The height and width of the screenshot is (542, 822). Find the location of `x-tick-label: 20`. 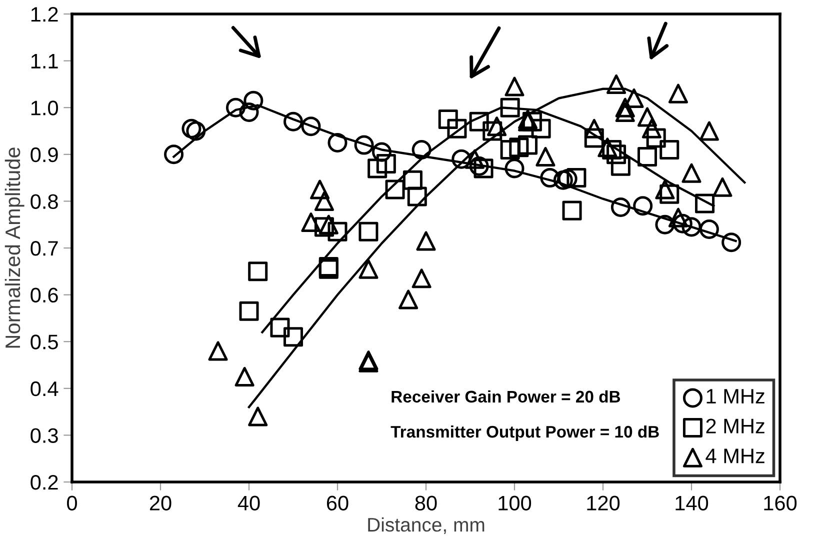

x-tick-label: 20 is located at coordinates (161, 503).